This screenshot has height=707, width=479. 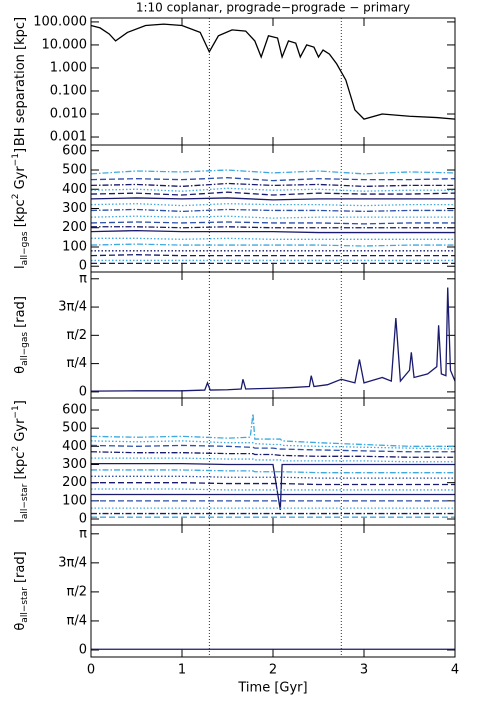 What do you see at coordinates (68, 90) in the screenshot?
I see `y-tick-label: 0.100` at bounding box center [68, 90].